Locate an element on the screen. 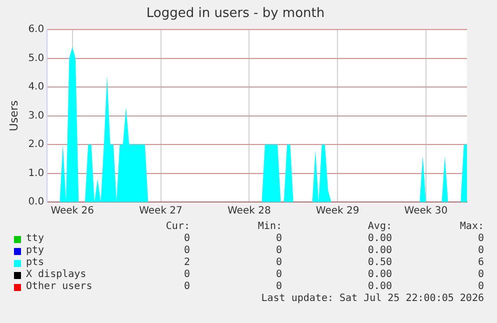 This screenshot has width=497, height=323. x-tick-label: Week 26 is located at coordinates (72, 211).